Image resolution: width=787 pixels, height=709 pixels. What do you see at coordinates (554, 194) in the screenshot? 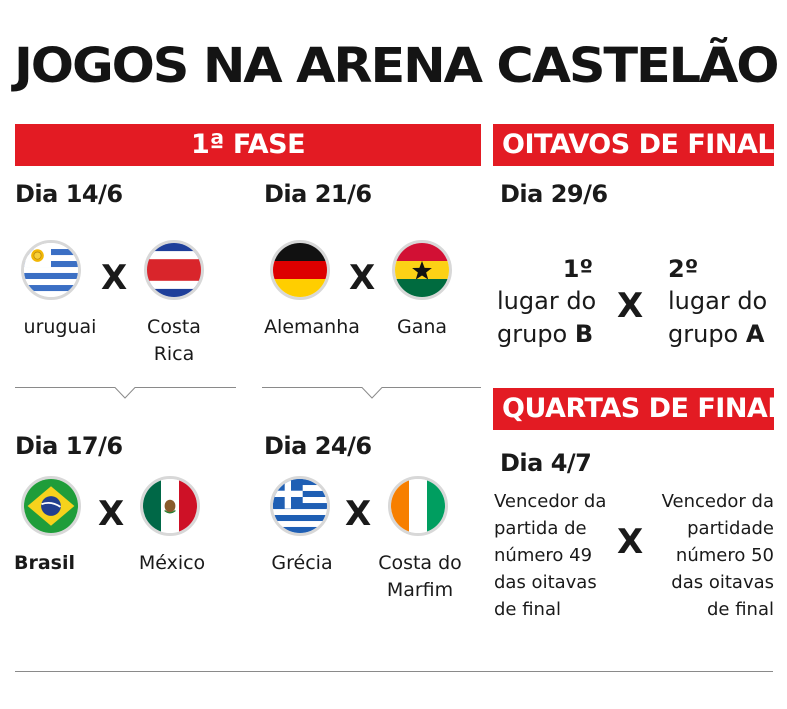
I see `match-day: Dia 29/6` at bounding box center [554, 194].